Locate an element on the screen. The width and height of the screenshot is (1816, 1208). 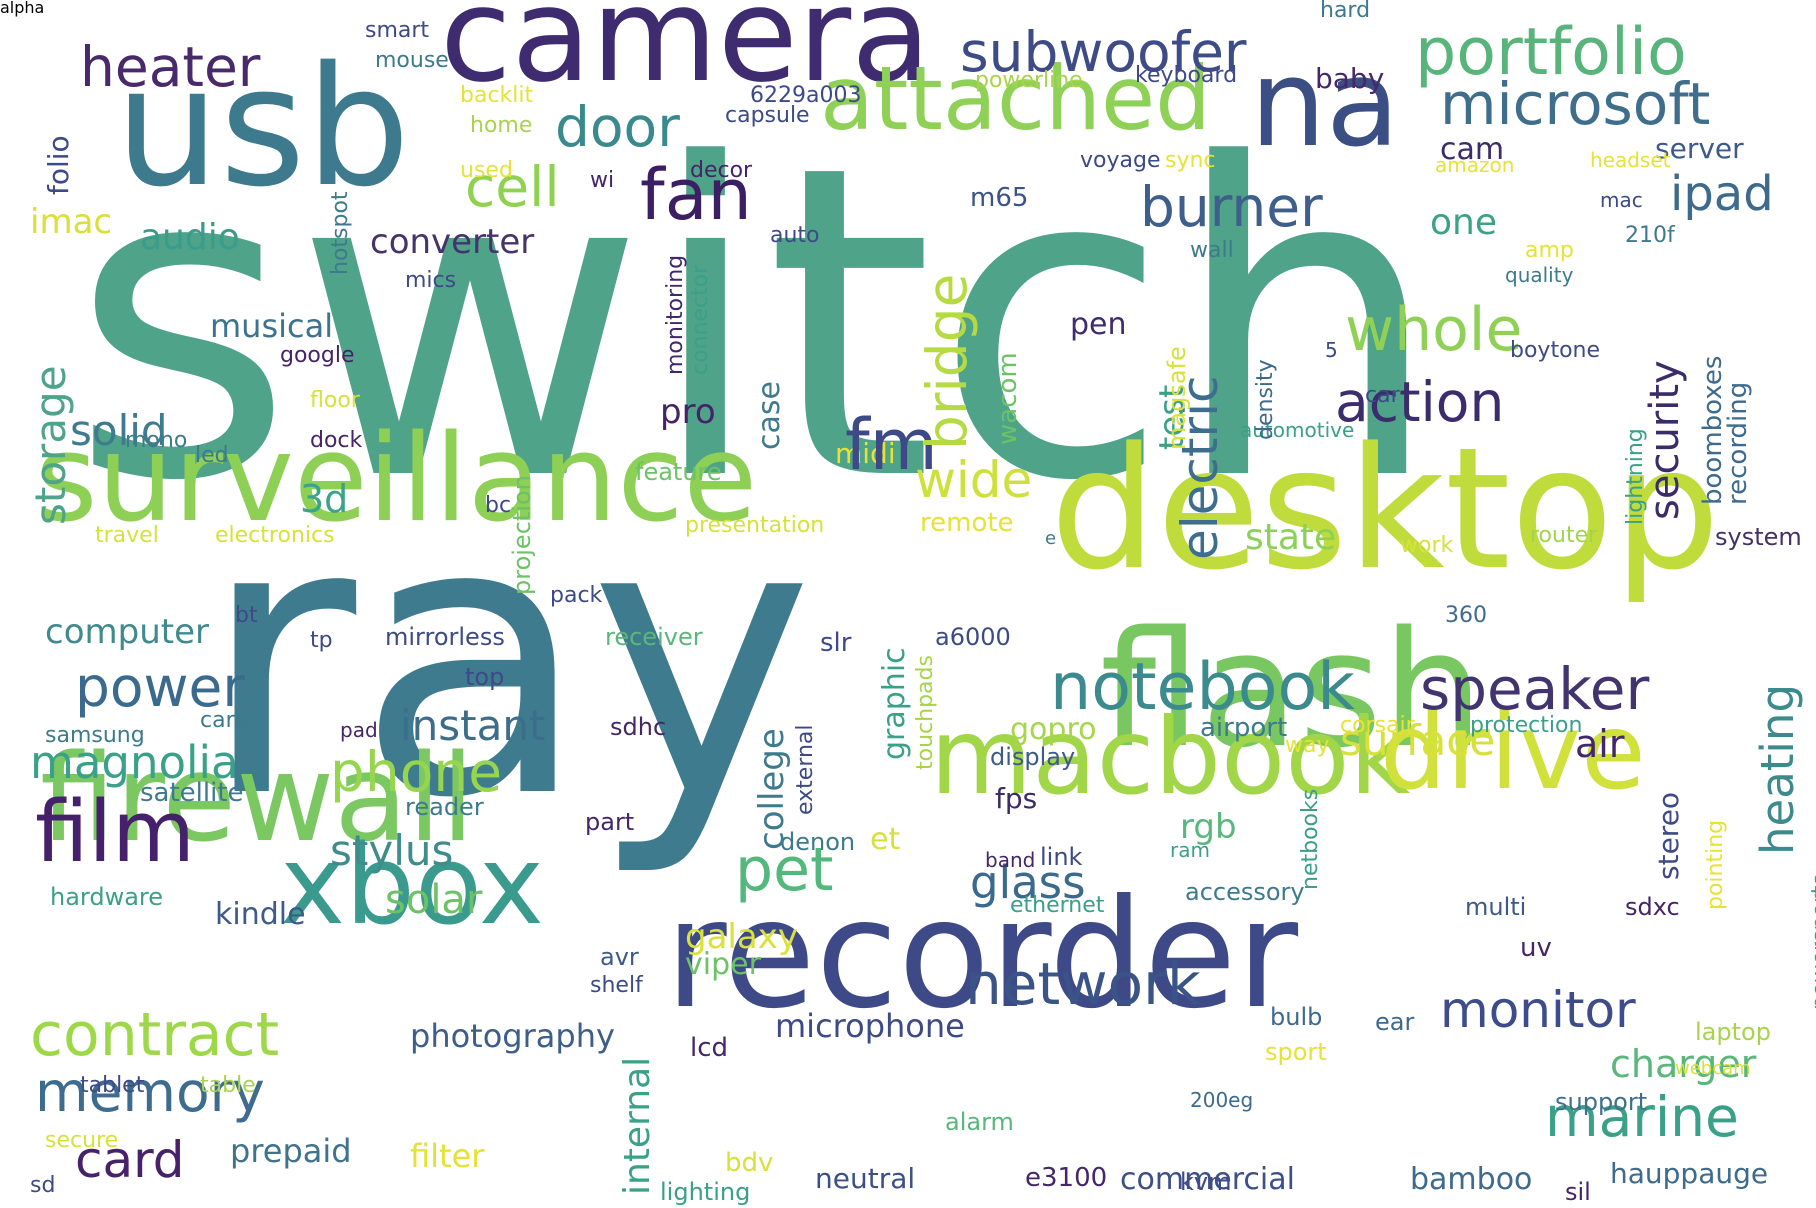
word-slr: slr is located at coordinates (836, 643).